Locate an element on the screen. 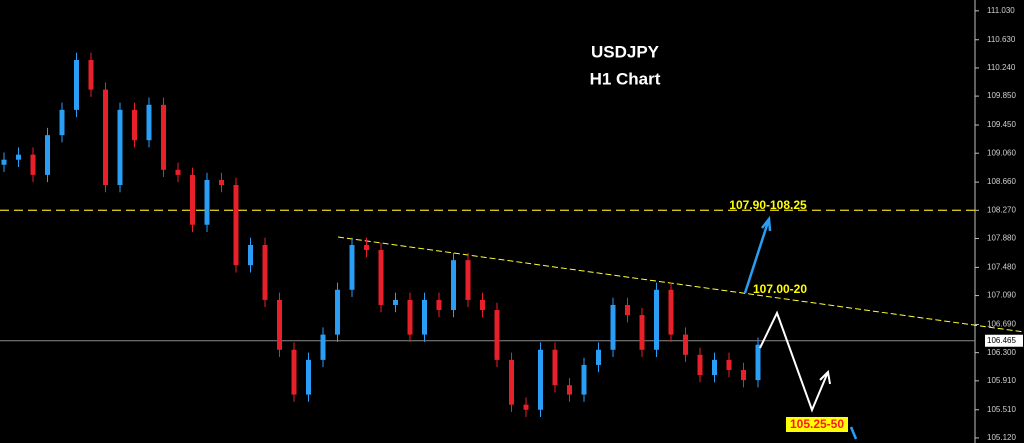 This screenshot has width=1024, height=443. down-arrow is located at coordinates (853, 433).